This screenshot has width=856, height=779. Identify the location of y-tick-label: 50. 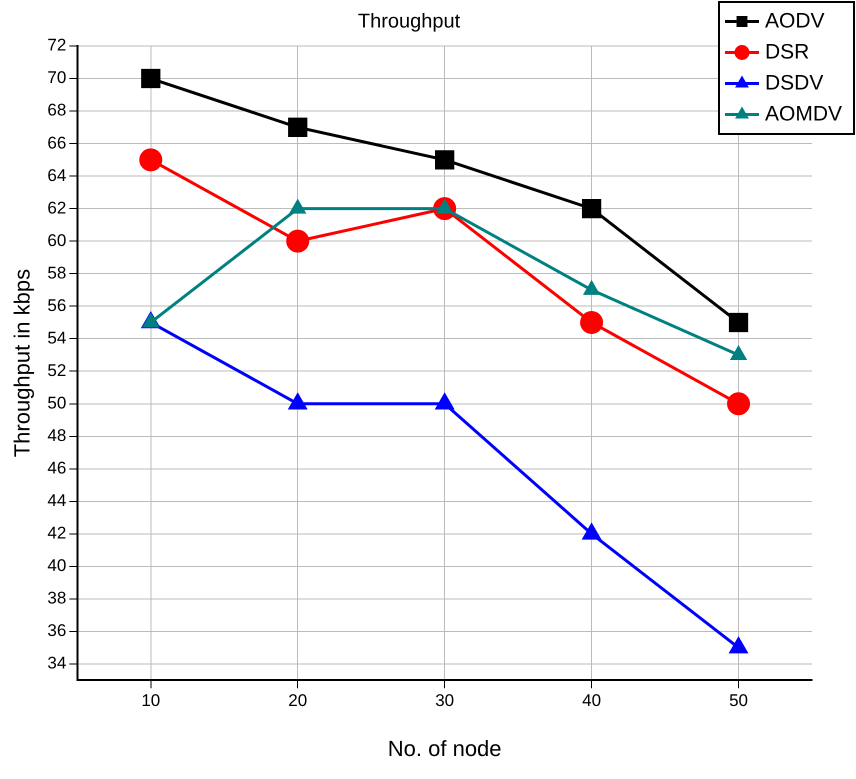
(56, 402).